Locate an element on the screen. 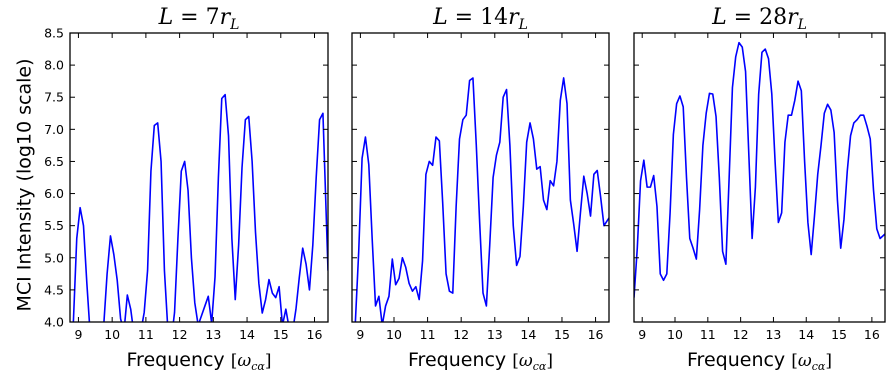 The height and width of the screenshot is (378, 886). y-tick-label: 4.5 is located at coordinates (54, 289).